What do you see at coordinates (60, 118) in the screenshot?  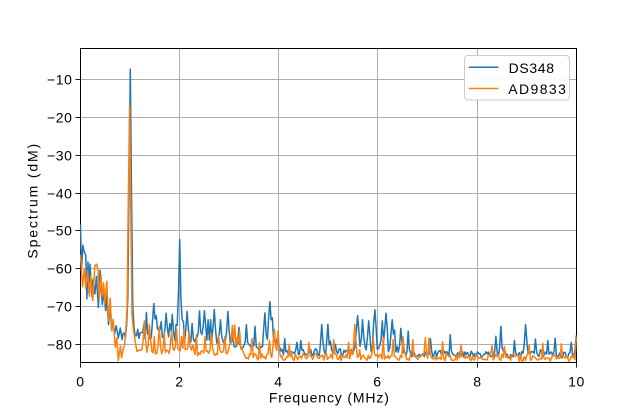 I see `svg-text: −20` at bounding box center [60, 118].